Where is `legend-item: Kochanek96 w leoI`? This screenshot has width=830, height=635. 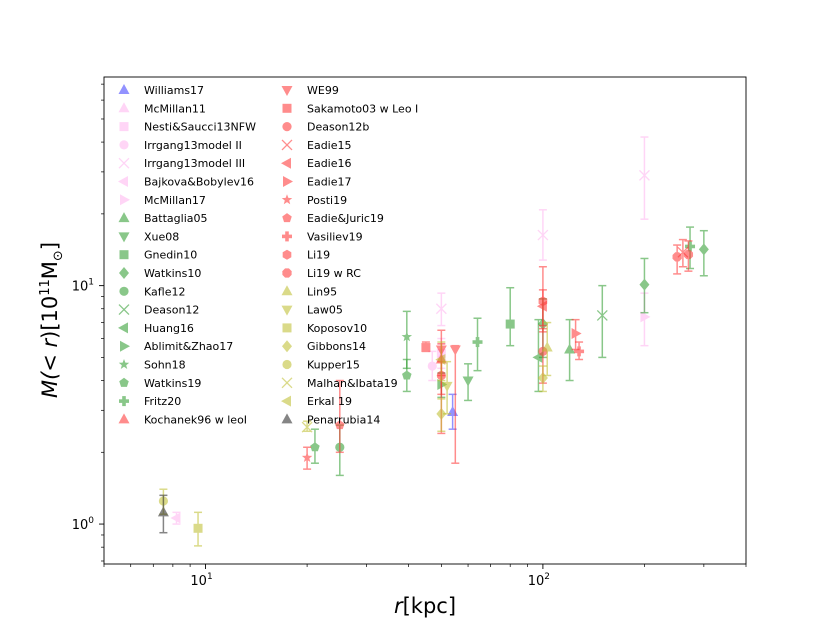
legend-item: Kochanek96 w leoI is located at coordinates (182, 419).